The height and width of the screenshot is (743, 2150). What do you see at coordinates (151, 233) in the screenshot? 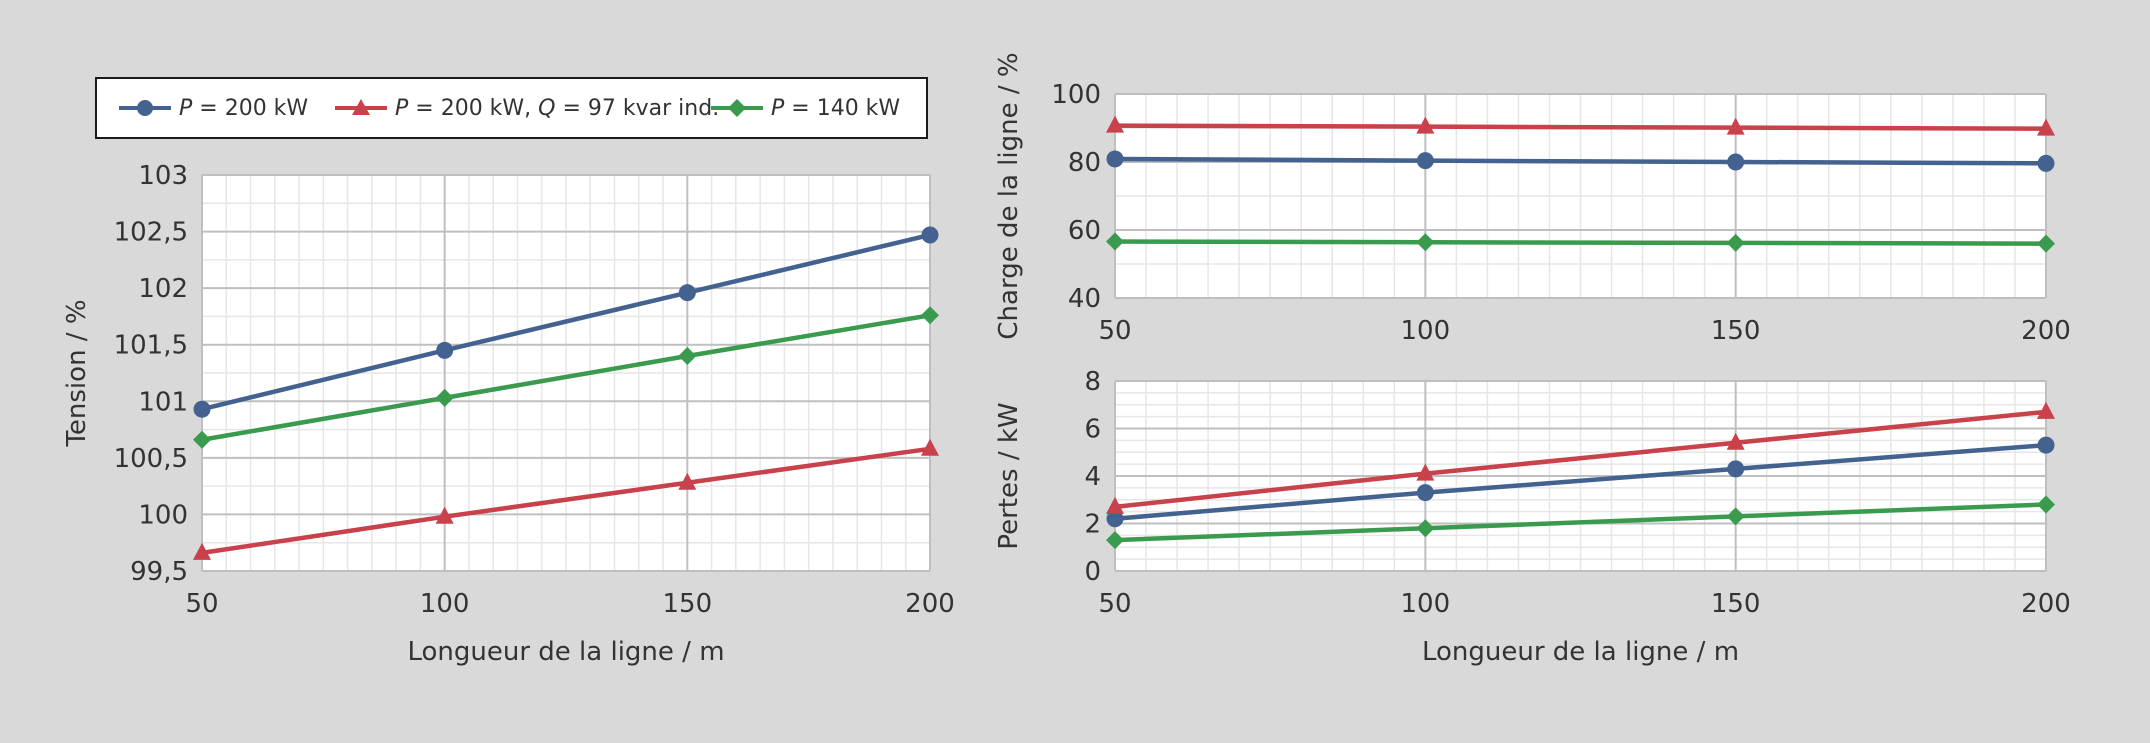
I see `y-tick-label: 102,5` at bounding box center [151, 233].